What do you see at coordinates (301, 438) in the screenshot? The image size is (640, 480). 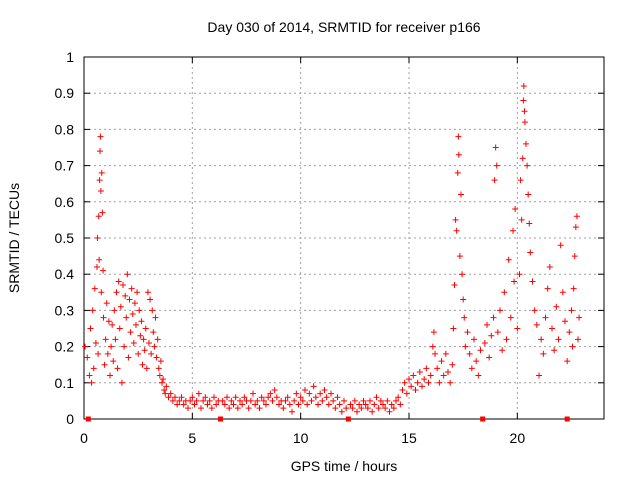 I see `x-tick-label: 10` at bounding box center [301, 438].